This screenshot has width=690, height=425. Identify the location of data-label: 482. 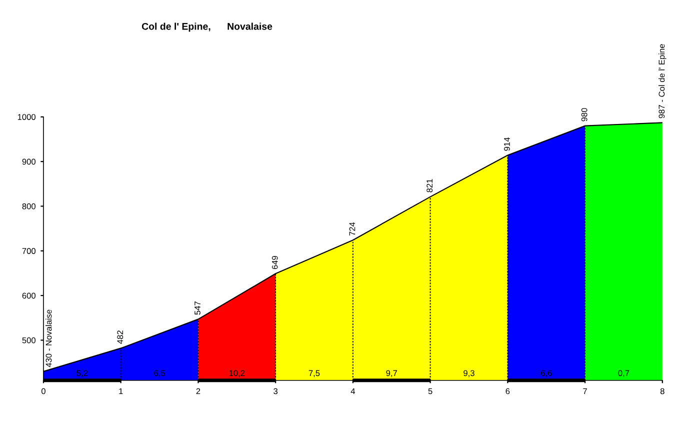
(120, 337).